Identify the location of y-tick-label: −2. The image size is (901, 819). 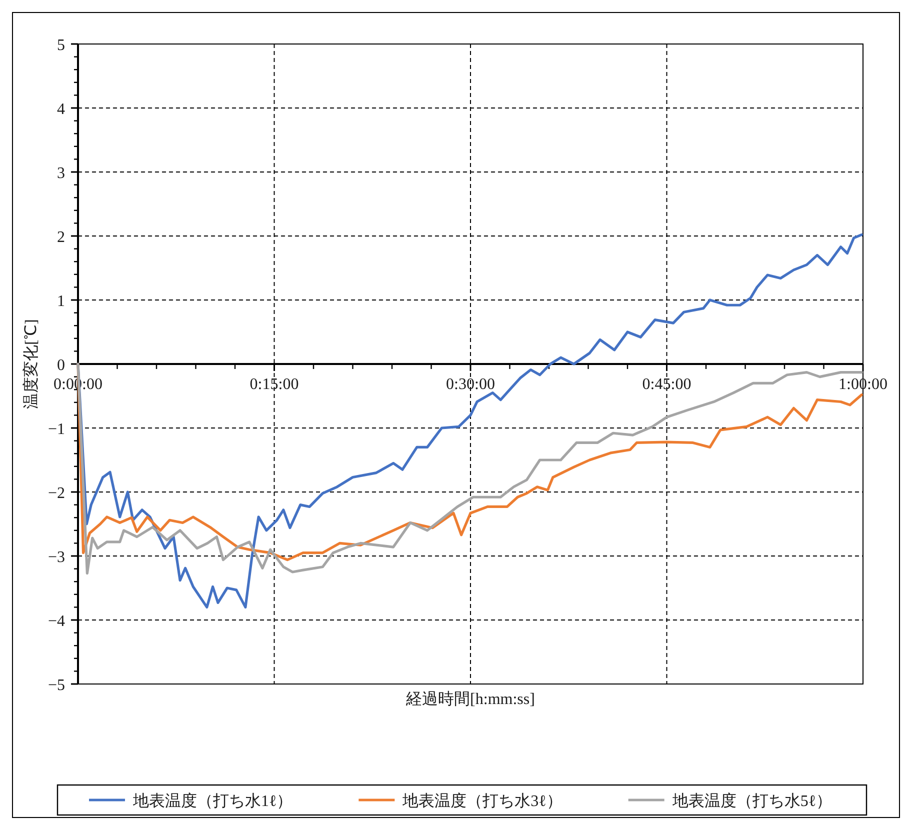
(56, 493).